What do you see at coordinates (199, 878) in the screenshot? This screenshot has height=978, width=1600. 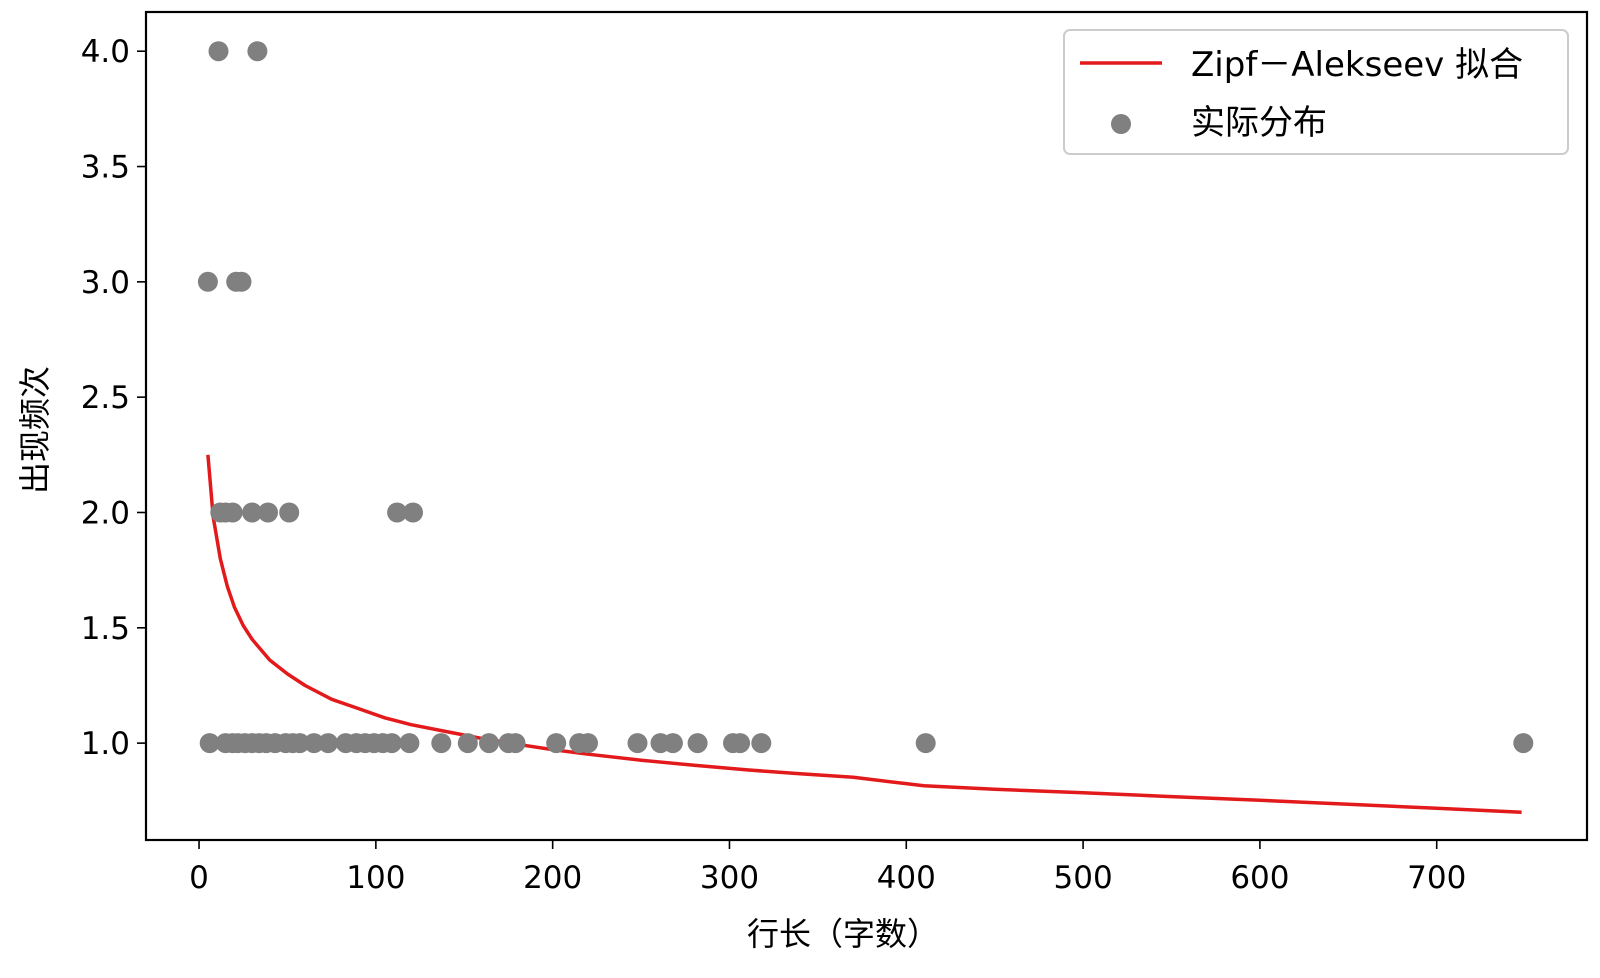 I see `x-tick-label: 0` at bounding box center [199, 878].